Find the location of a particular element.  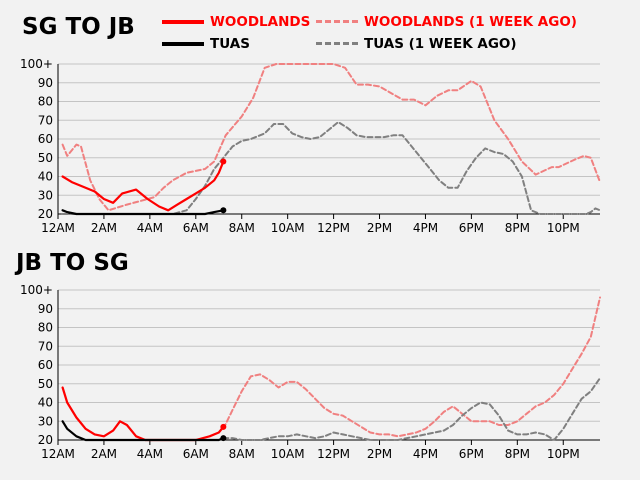

chart-title-jb-to-sg: JB TO SG is located at coordinates (72, 263).